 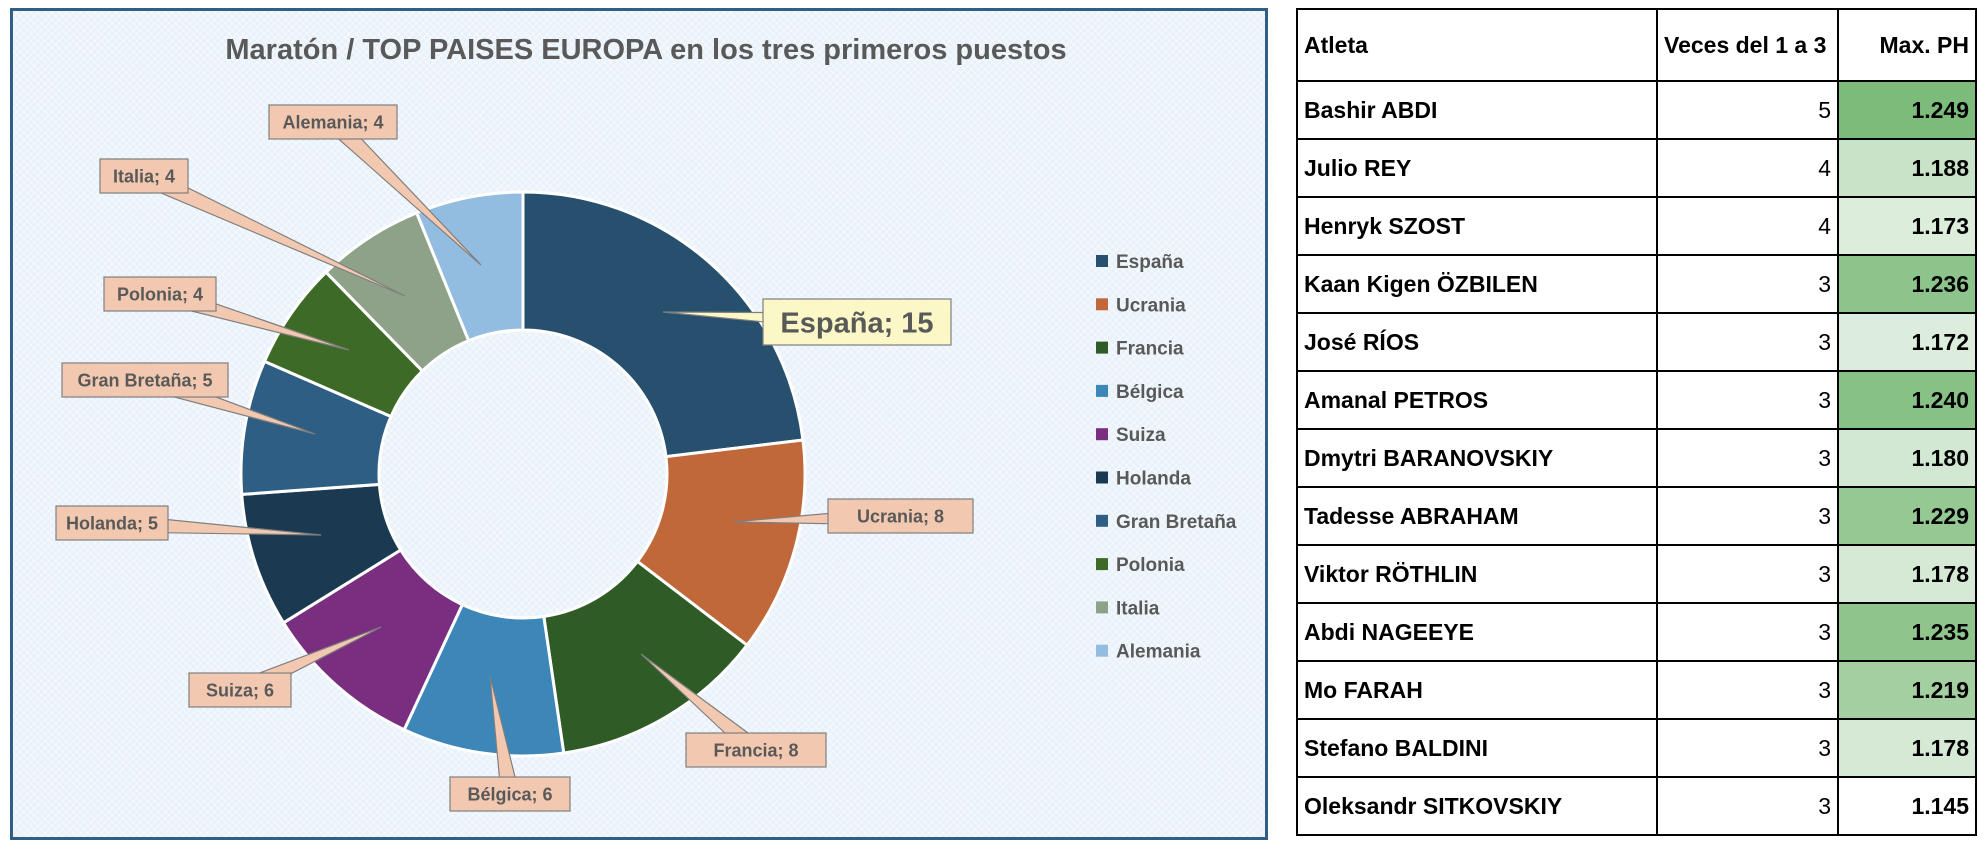 I want to click on cell-max-ph: 1.180, so click(x=1907, y=458).